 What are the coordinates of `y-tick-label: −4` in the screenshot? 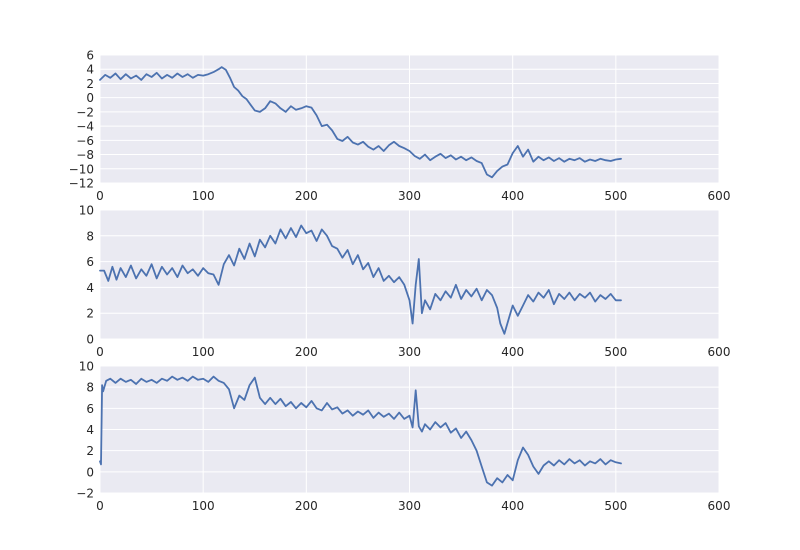 It's located at (85, 127).